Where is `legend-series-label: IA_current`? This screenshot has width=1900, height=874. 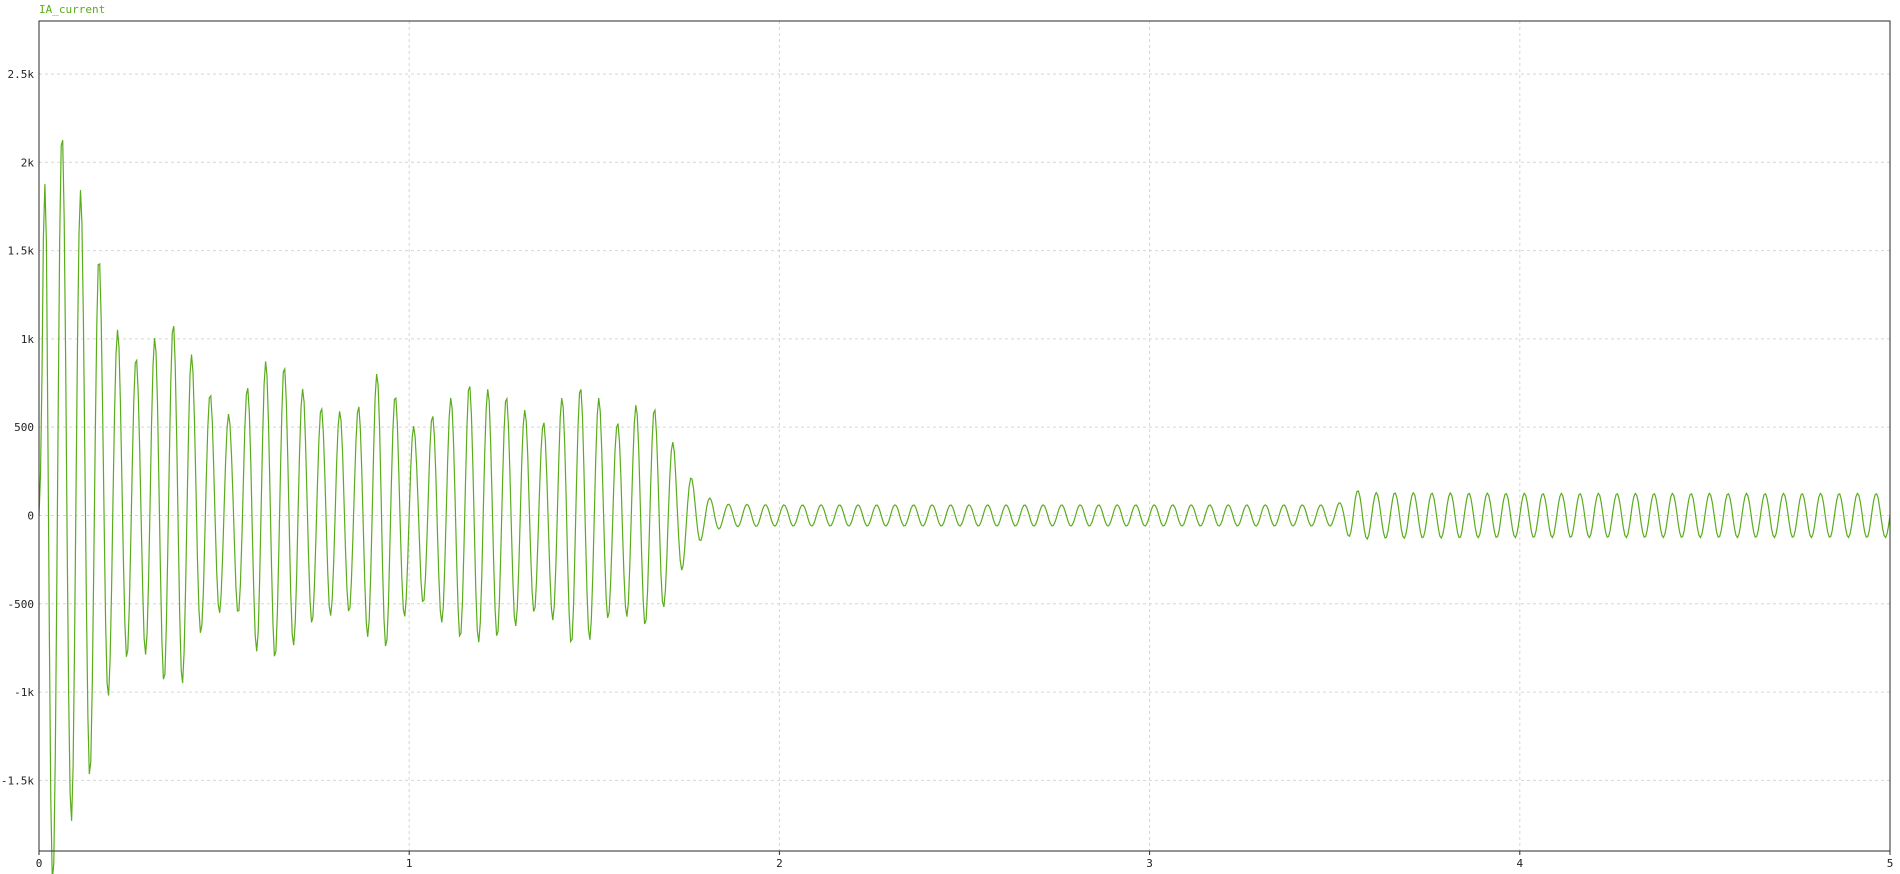 legend-series-label: IA_current is located at coordinates (72, 9).